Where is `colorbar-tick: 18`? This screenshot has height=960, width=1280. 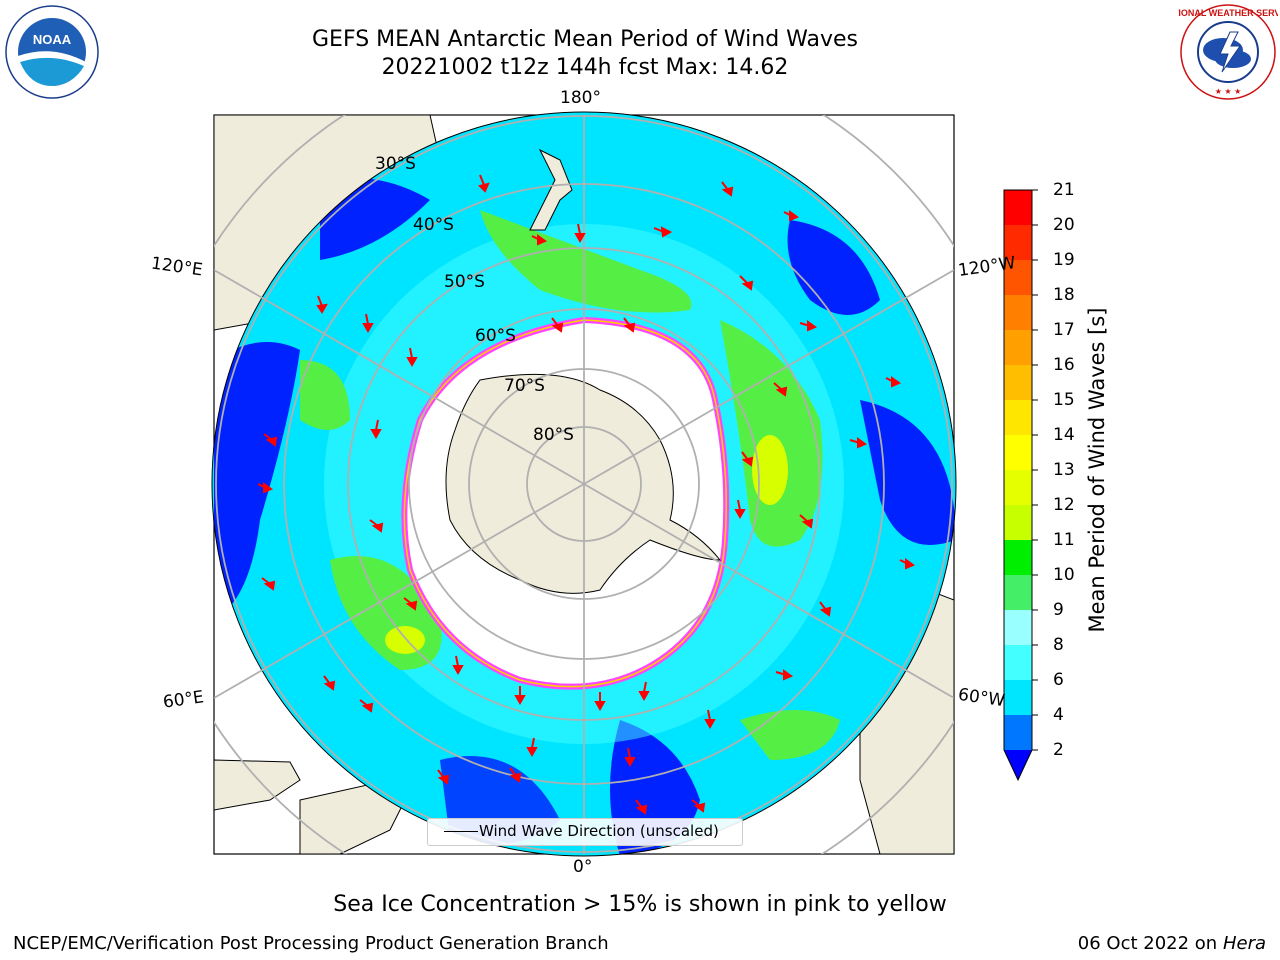
colorbar-tick: 18 is located at coordinates (1064, 295).